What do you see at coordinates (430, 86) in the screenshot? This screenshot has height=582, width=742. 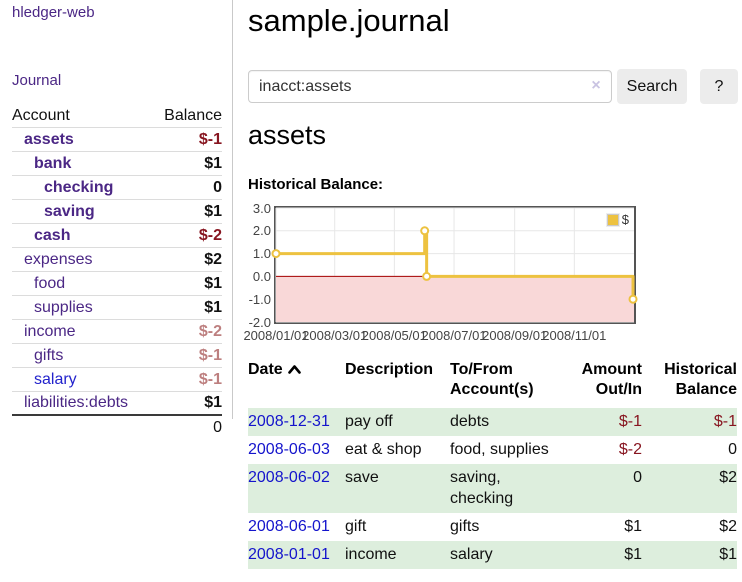 I see `search-input` at bounding box center [430, 86].